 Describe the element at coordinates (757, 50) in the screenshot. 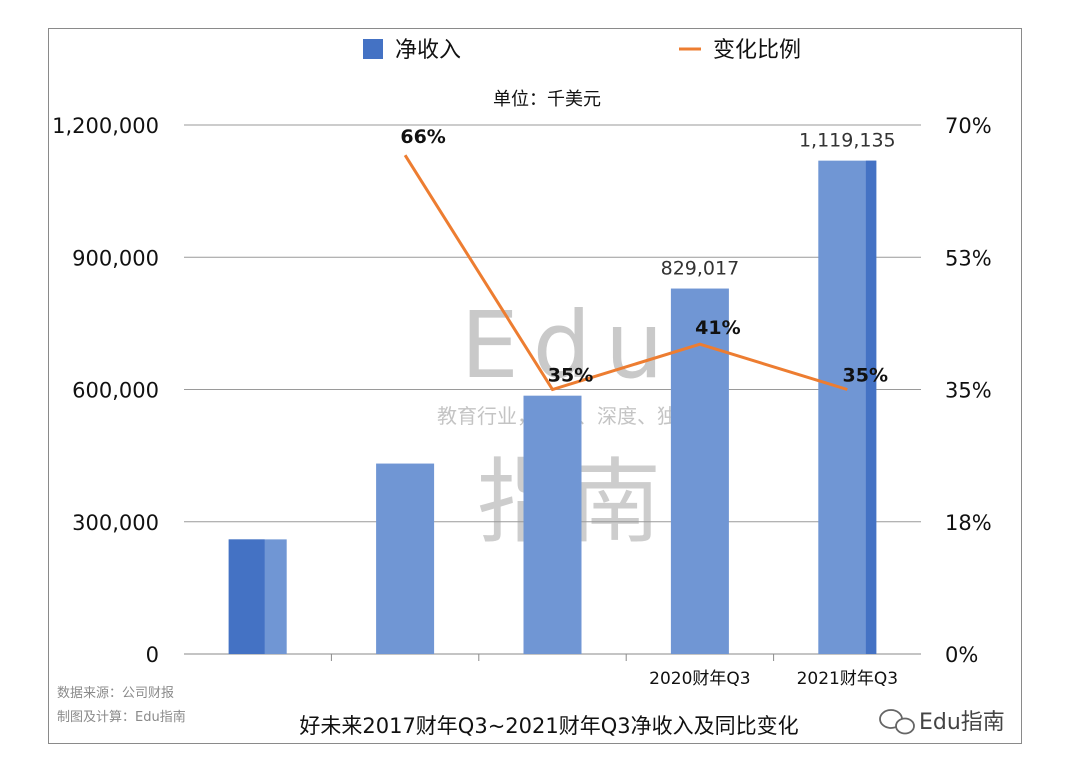

I see `legend-label-line: 变化比例` at that location.